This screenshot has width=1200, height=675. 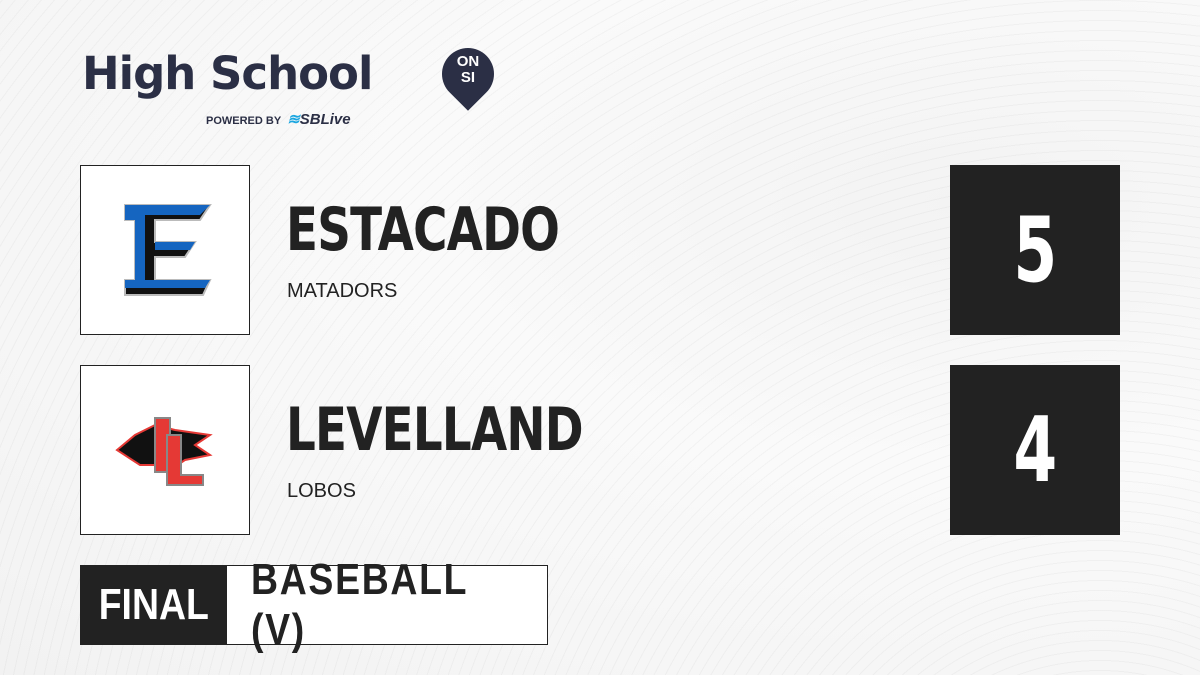 What do you see at coordinates (319, 119) in the screenshot?
I see `sblive-logo: ≋SBLive` at bounding box center [319, 119].